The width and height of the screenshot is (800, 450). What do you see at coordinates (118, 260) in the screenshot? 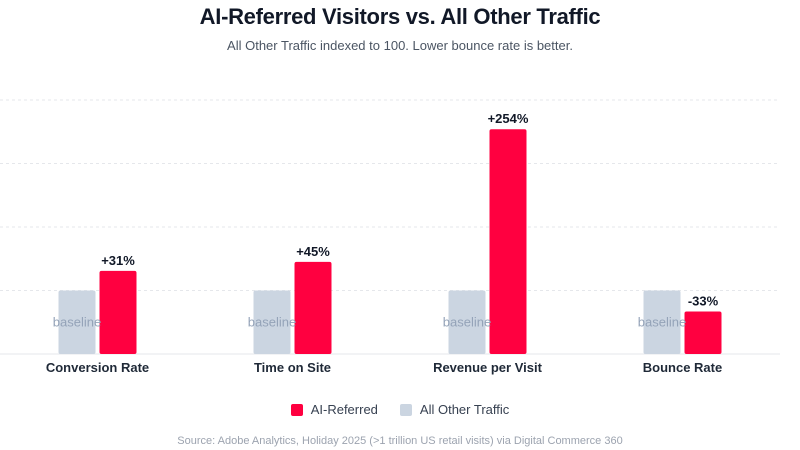
I see `bar-value-label: +31%` at bounding box center [118, 260].